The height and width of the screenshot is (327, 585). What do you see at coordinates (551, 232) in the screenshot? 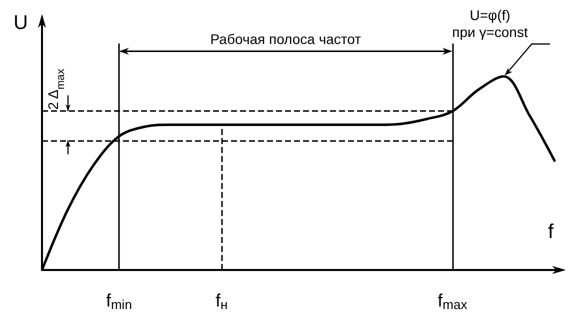
I see `x-axis-title: f` at bounding box center [551, 232].